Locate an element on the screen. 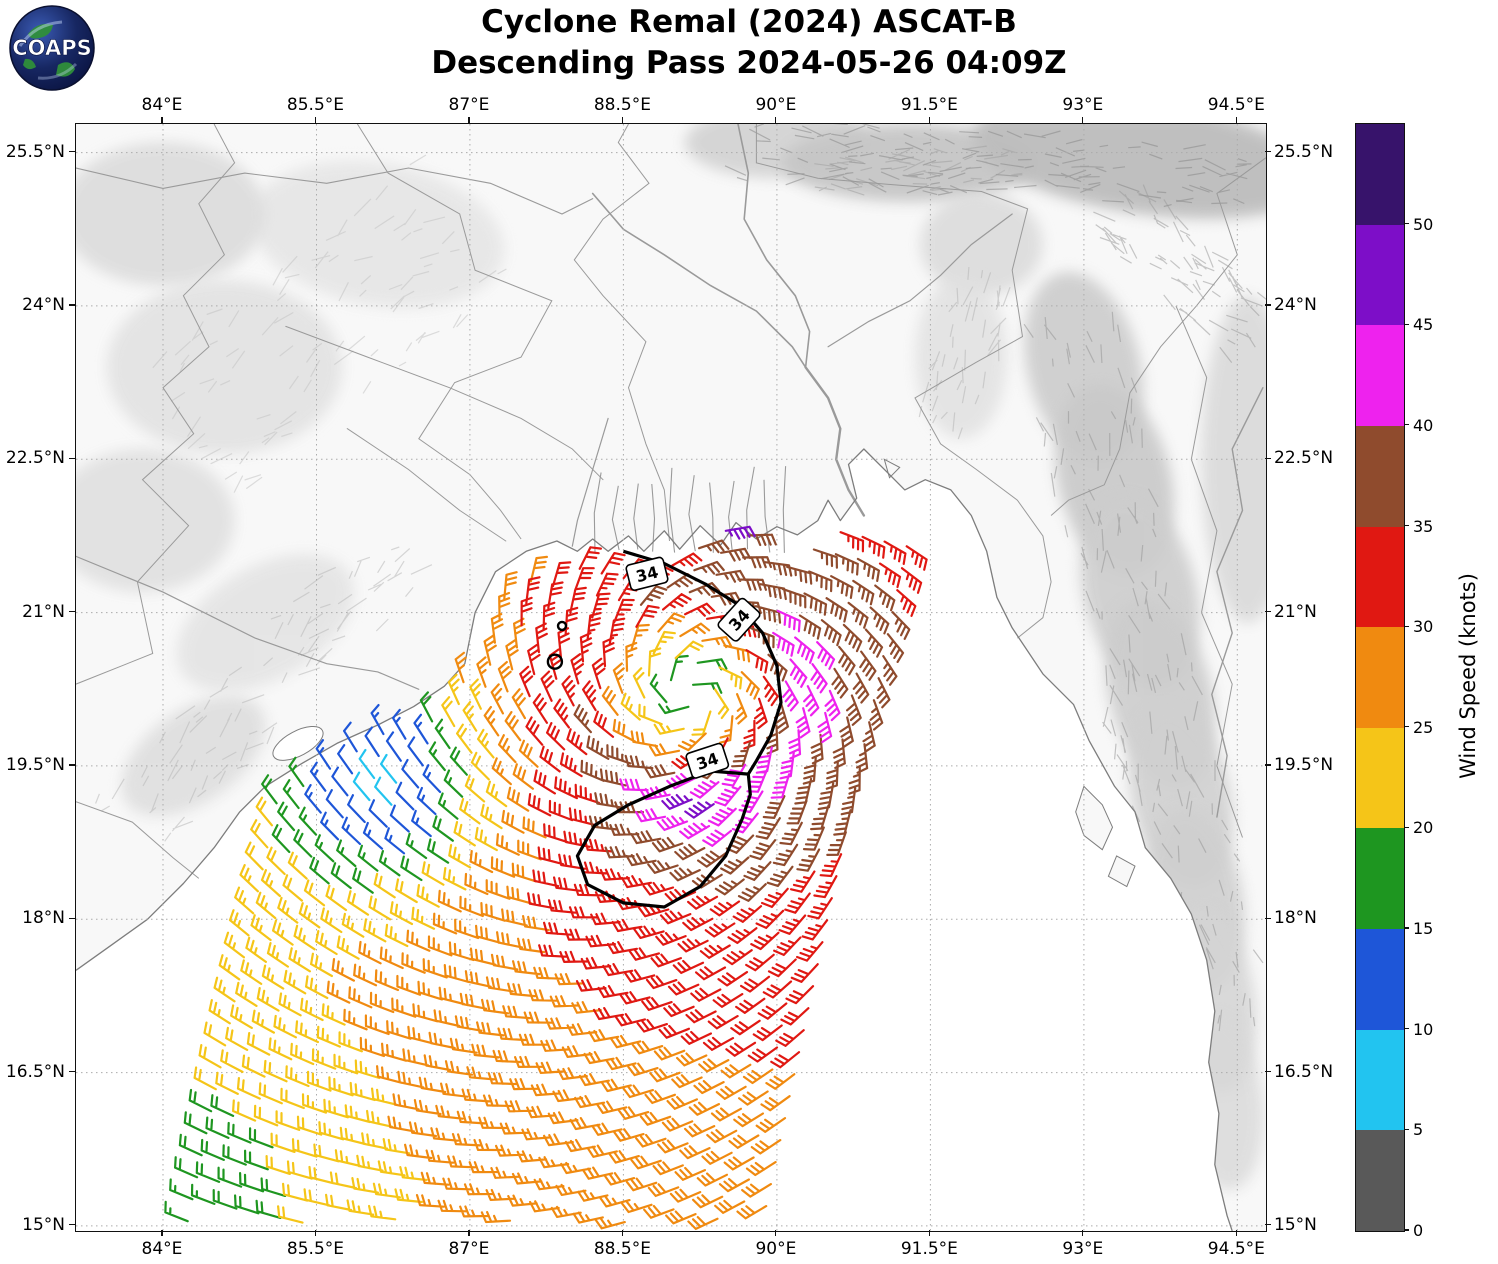 Image resolution: width=1498 pixels, height=1264 pixels. x-axis-tick-label-top: 88.5°E is located at coordinates (622, 105).